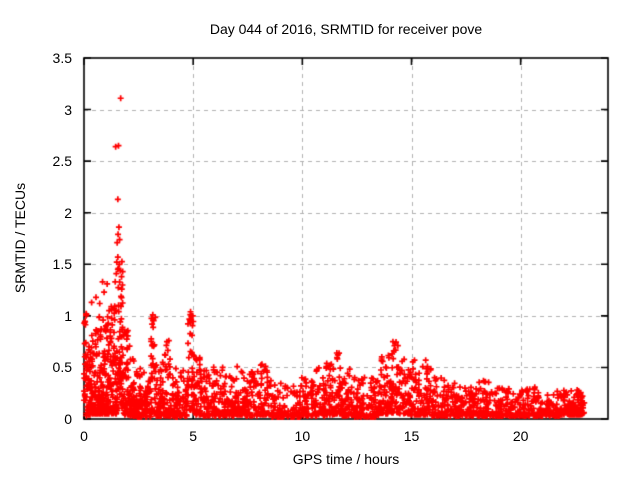  What do you see at coordinates (68, 315) in the screenshot?
I see `y-tick-label: 1` at bounding box center [68, 315].